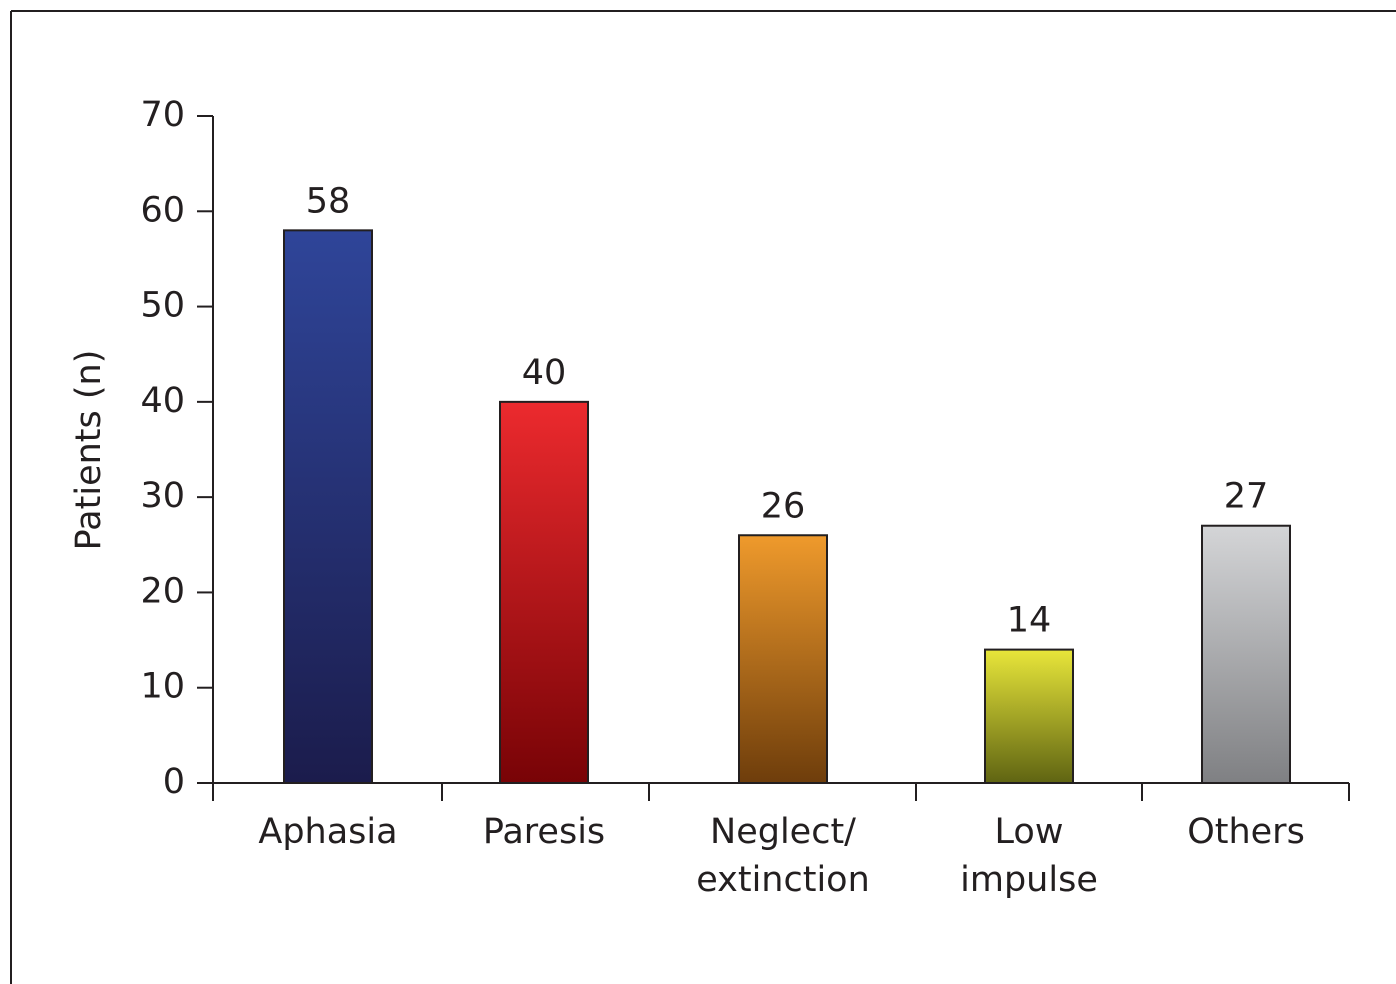  Describe the element at coordinates (174, 782) in the screenshot. I see `y-tick-label: 0` at that location.